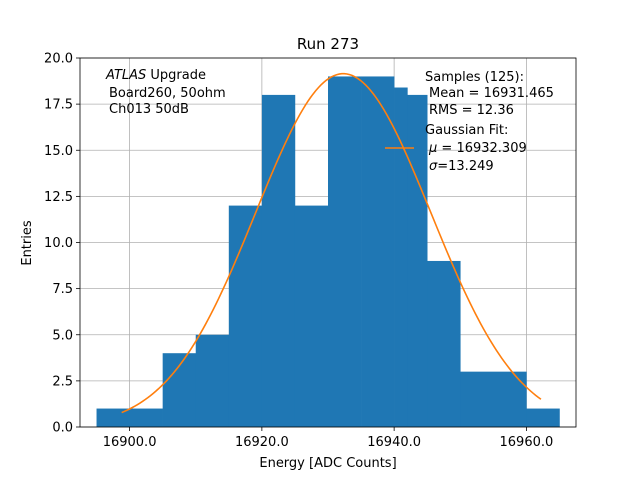  I want to click on experiment-name-italic: ATLAS, so click(125, 75).